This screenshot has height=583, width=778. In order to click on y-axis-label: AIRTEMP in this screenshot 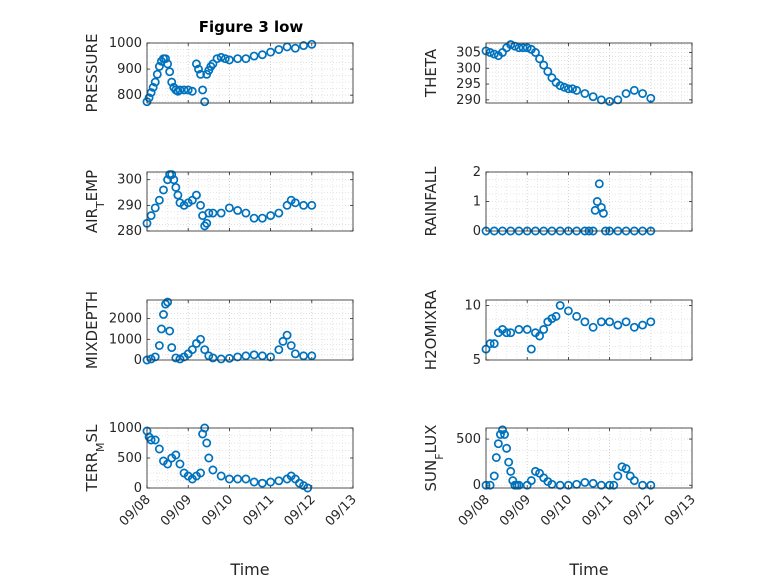, I will do `click(95, 201)`.